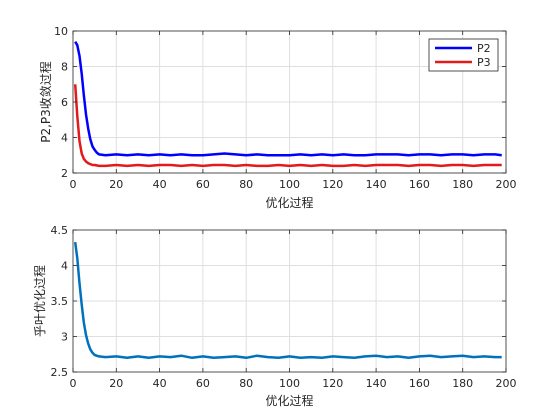 Image resolution: width=560 pixels, height=420 pixels. I want to click on legend-label-p2: P2, so click(484, 48).